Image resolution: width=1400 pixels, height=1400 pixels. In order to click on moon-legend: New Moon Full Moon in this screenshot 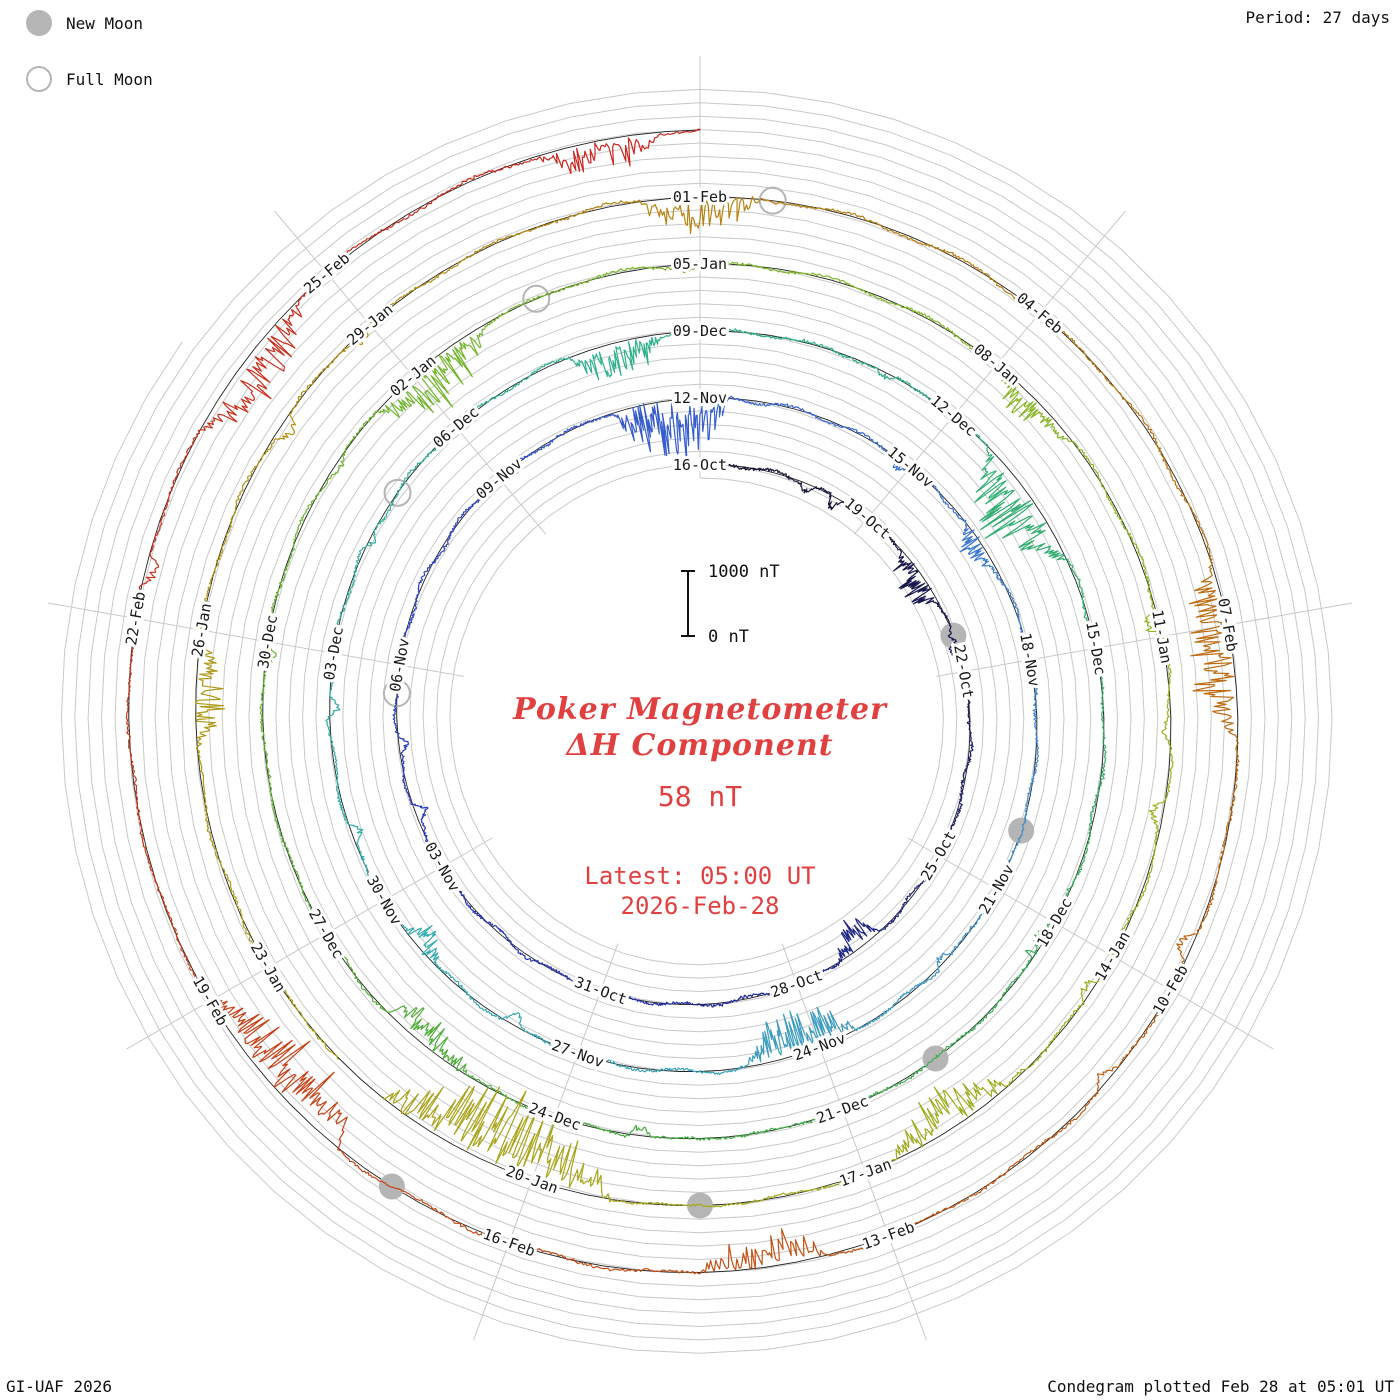, I will do `click(89, 64)`.